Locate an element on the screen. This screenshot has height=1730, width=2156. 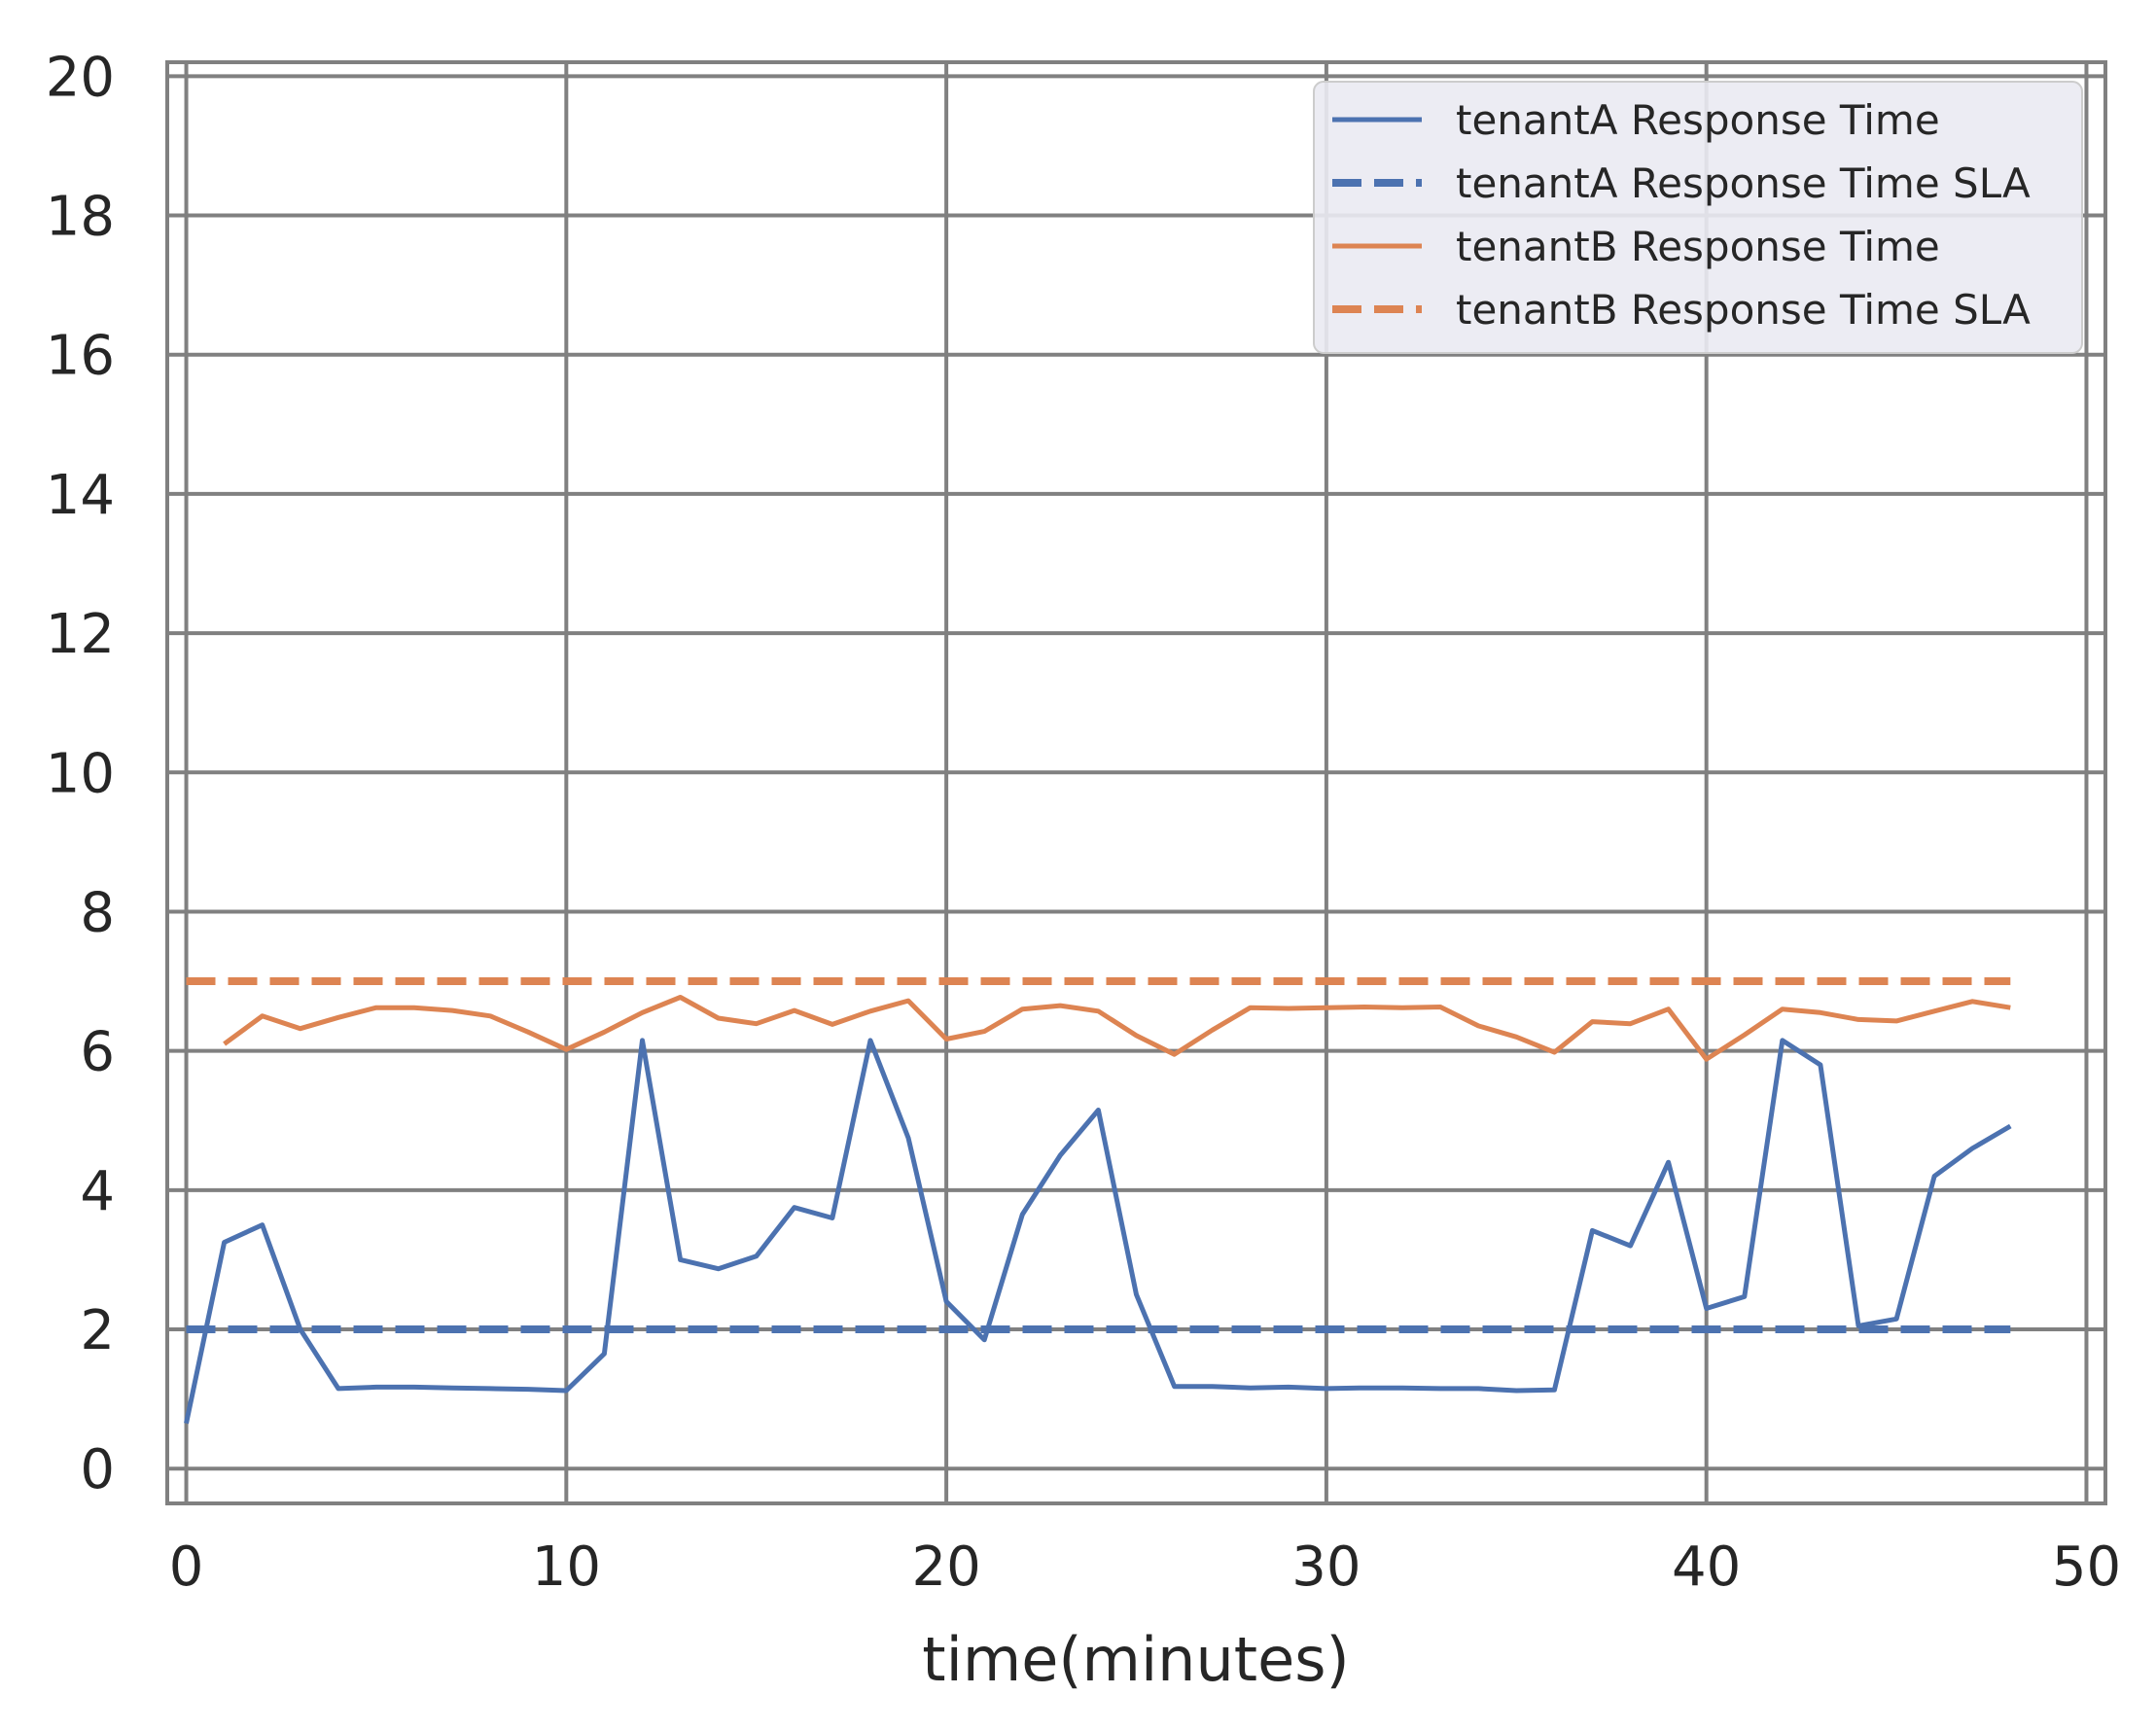
legend-label: tenantA Response Time SLA is located at coordinates (1743, 183).